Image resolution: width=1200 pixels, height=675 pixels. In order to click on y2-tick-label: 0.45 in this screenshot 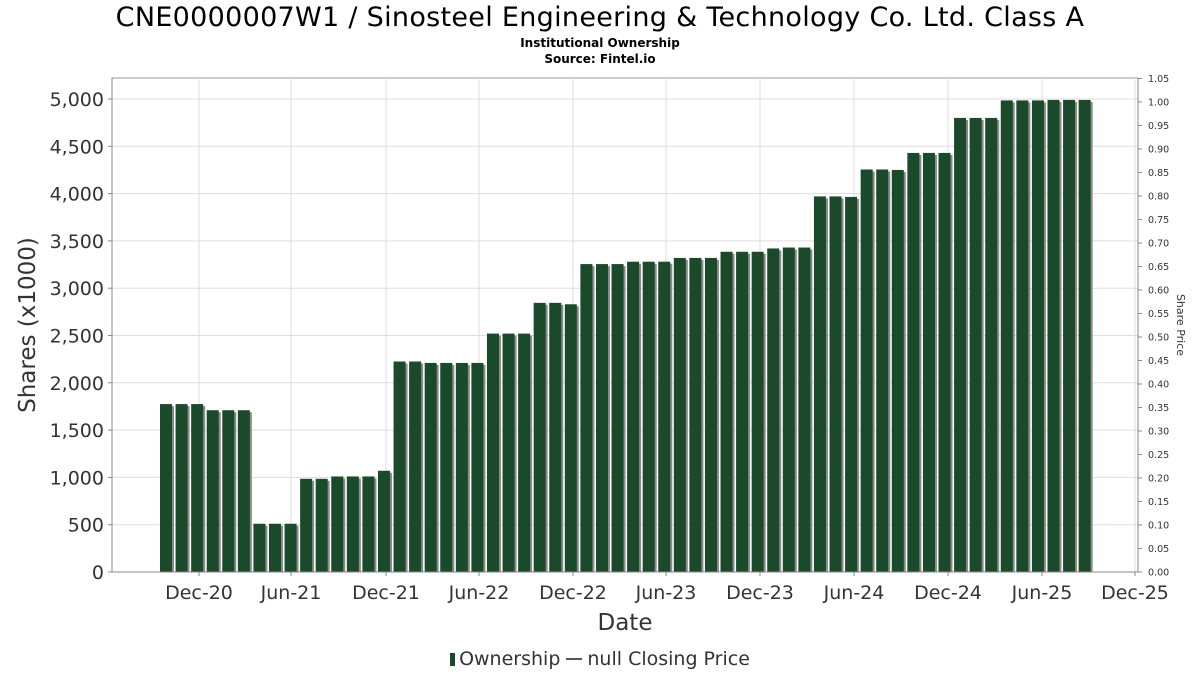, I will do `click(1158, 361)`.